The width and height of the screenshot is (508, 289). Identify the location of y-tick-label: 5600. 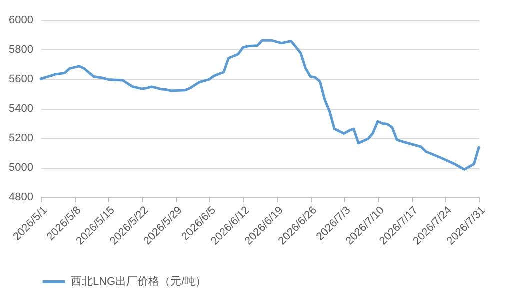
(21, 80).